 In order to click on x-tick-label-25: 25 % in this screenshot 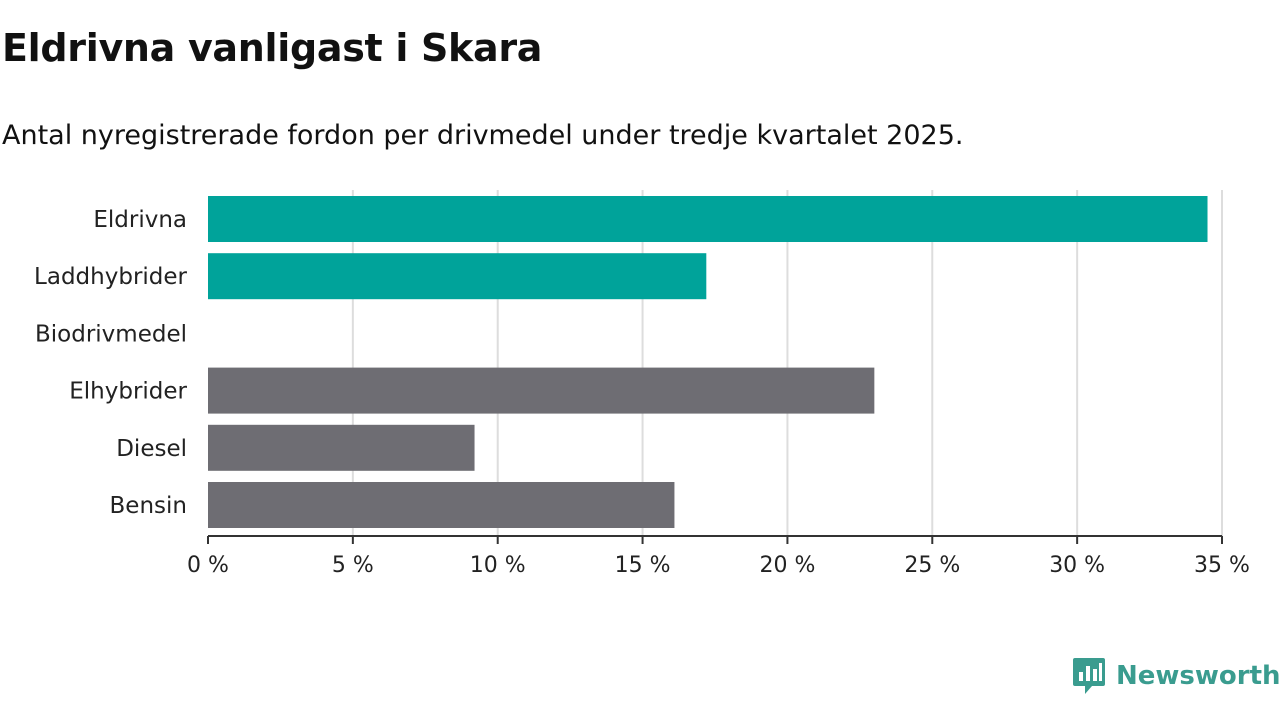, I will do `click(932, 565)`.